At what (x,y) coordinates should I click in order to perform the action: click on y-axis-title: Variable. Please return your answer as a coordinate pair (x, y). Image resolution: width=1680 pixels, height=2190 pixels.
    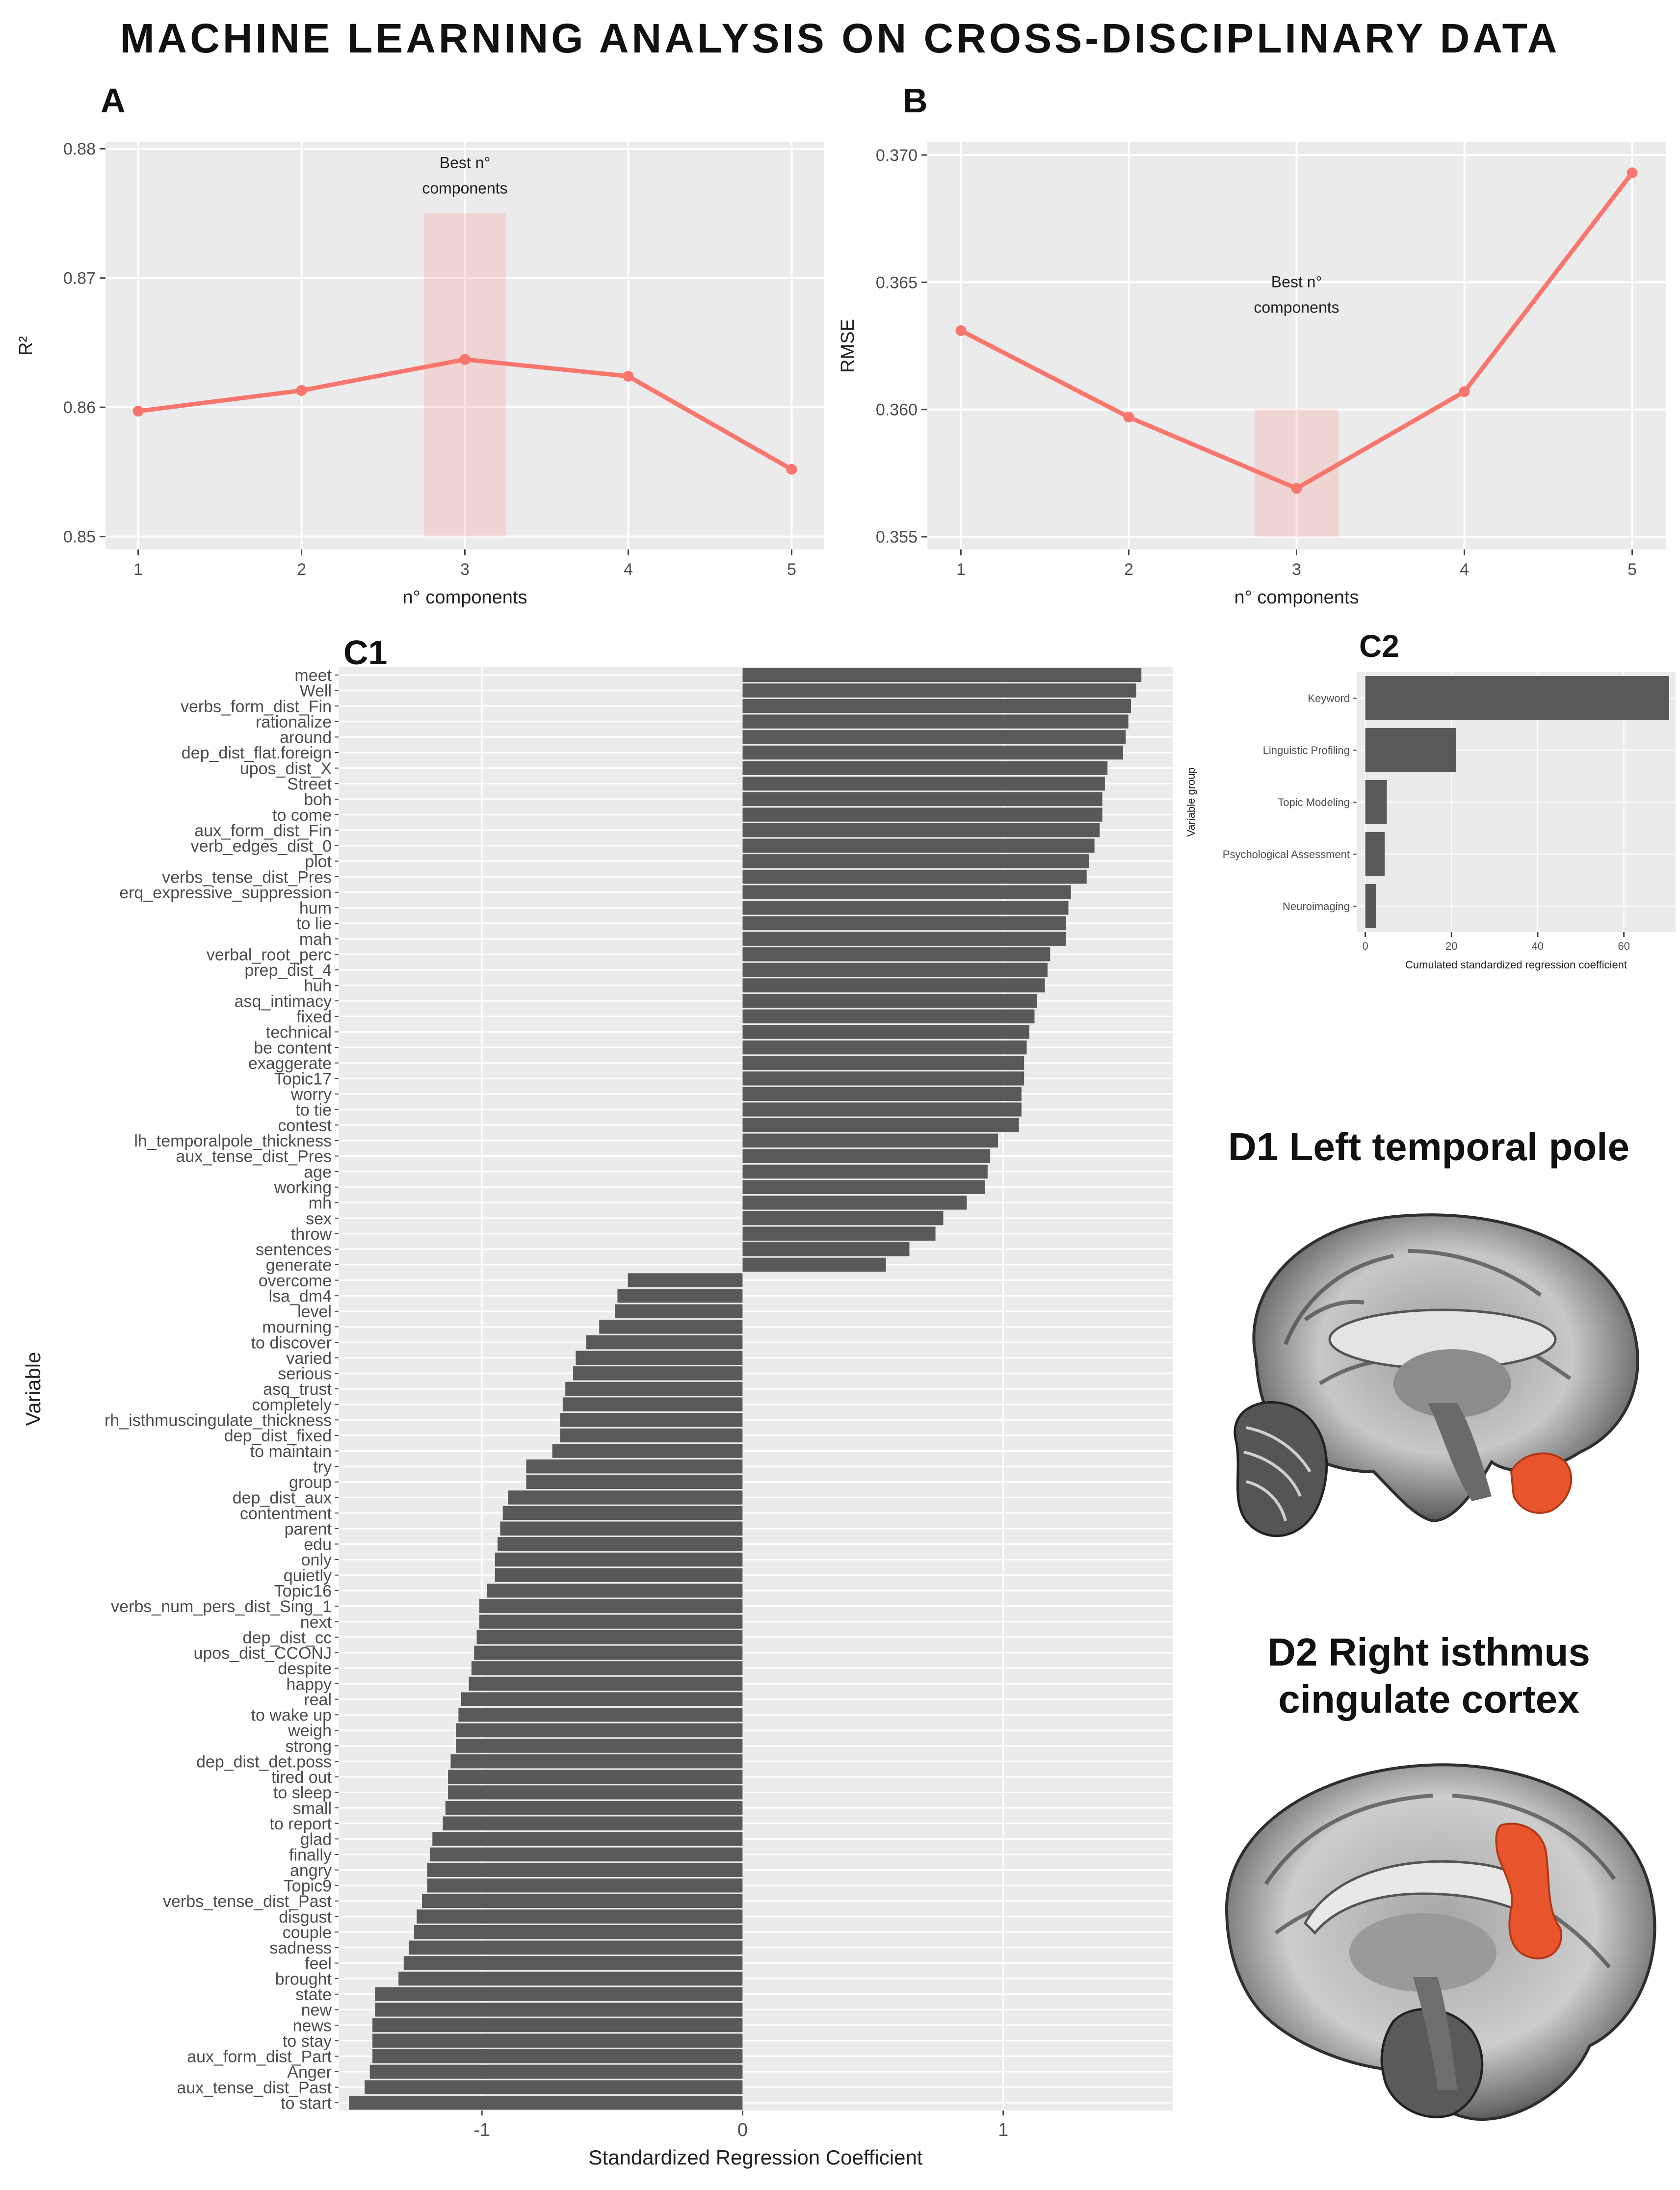
    Looking at the image, I should click on (33, 1389).